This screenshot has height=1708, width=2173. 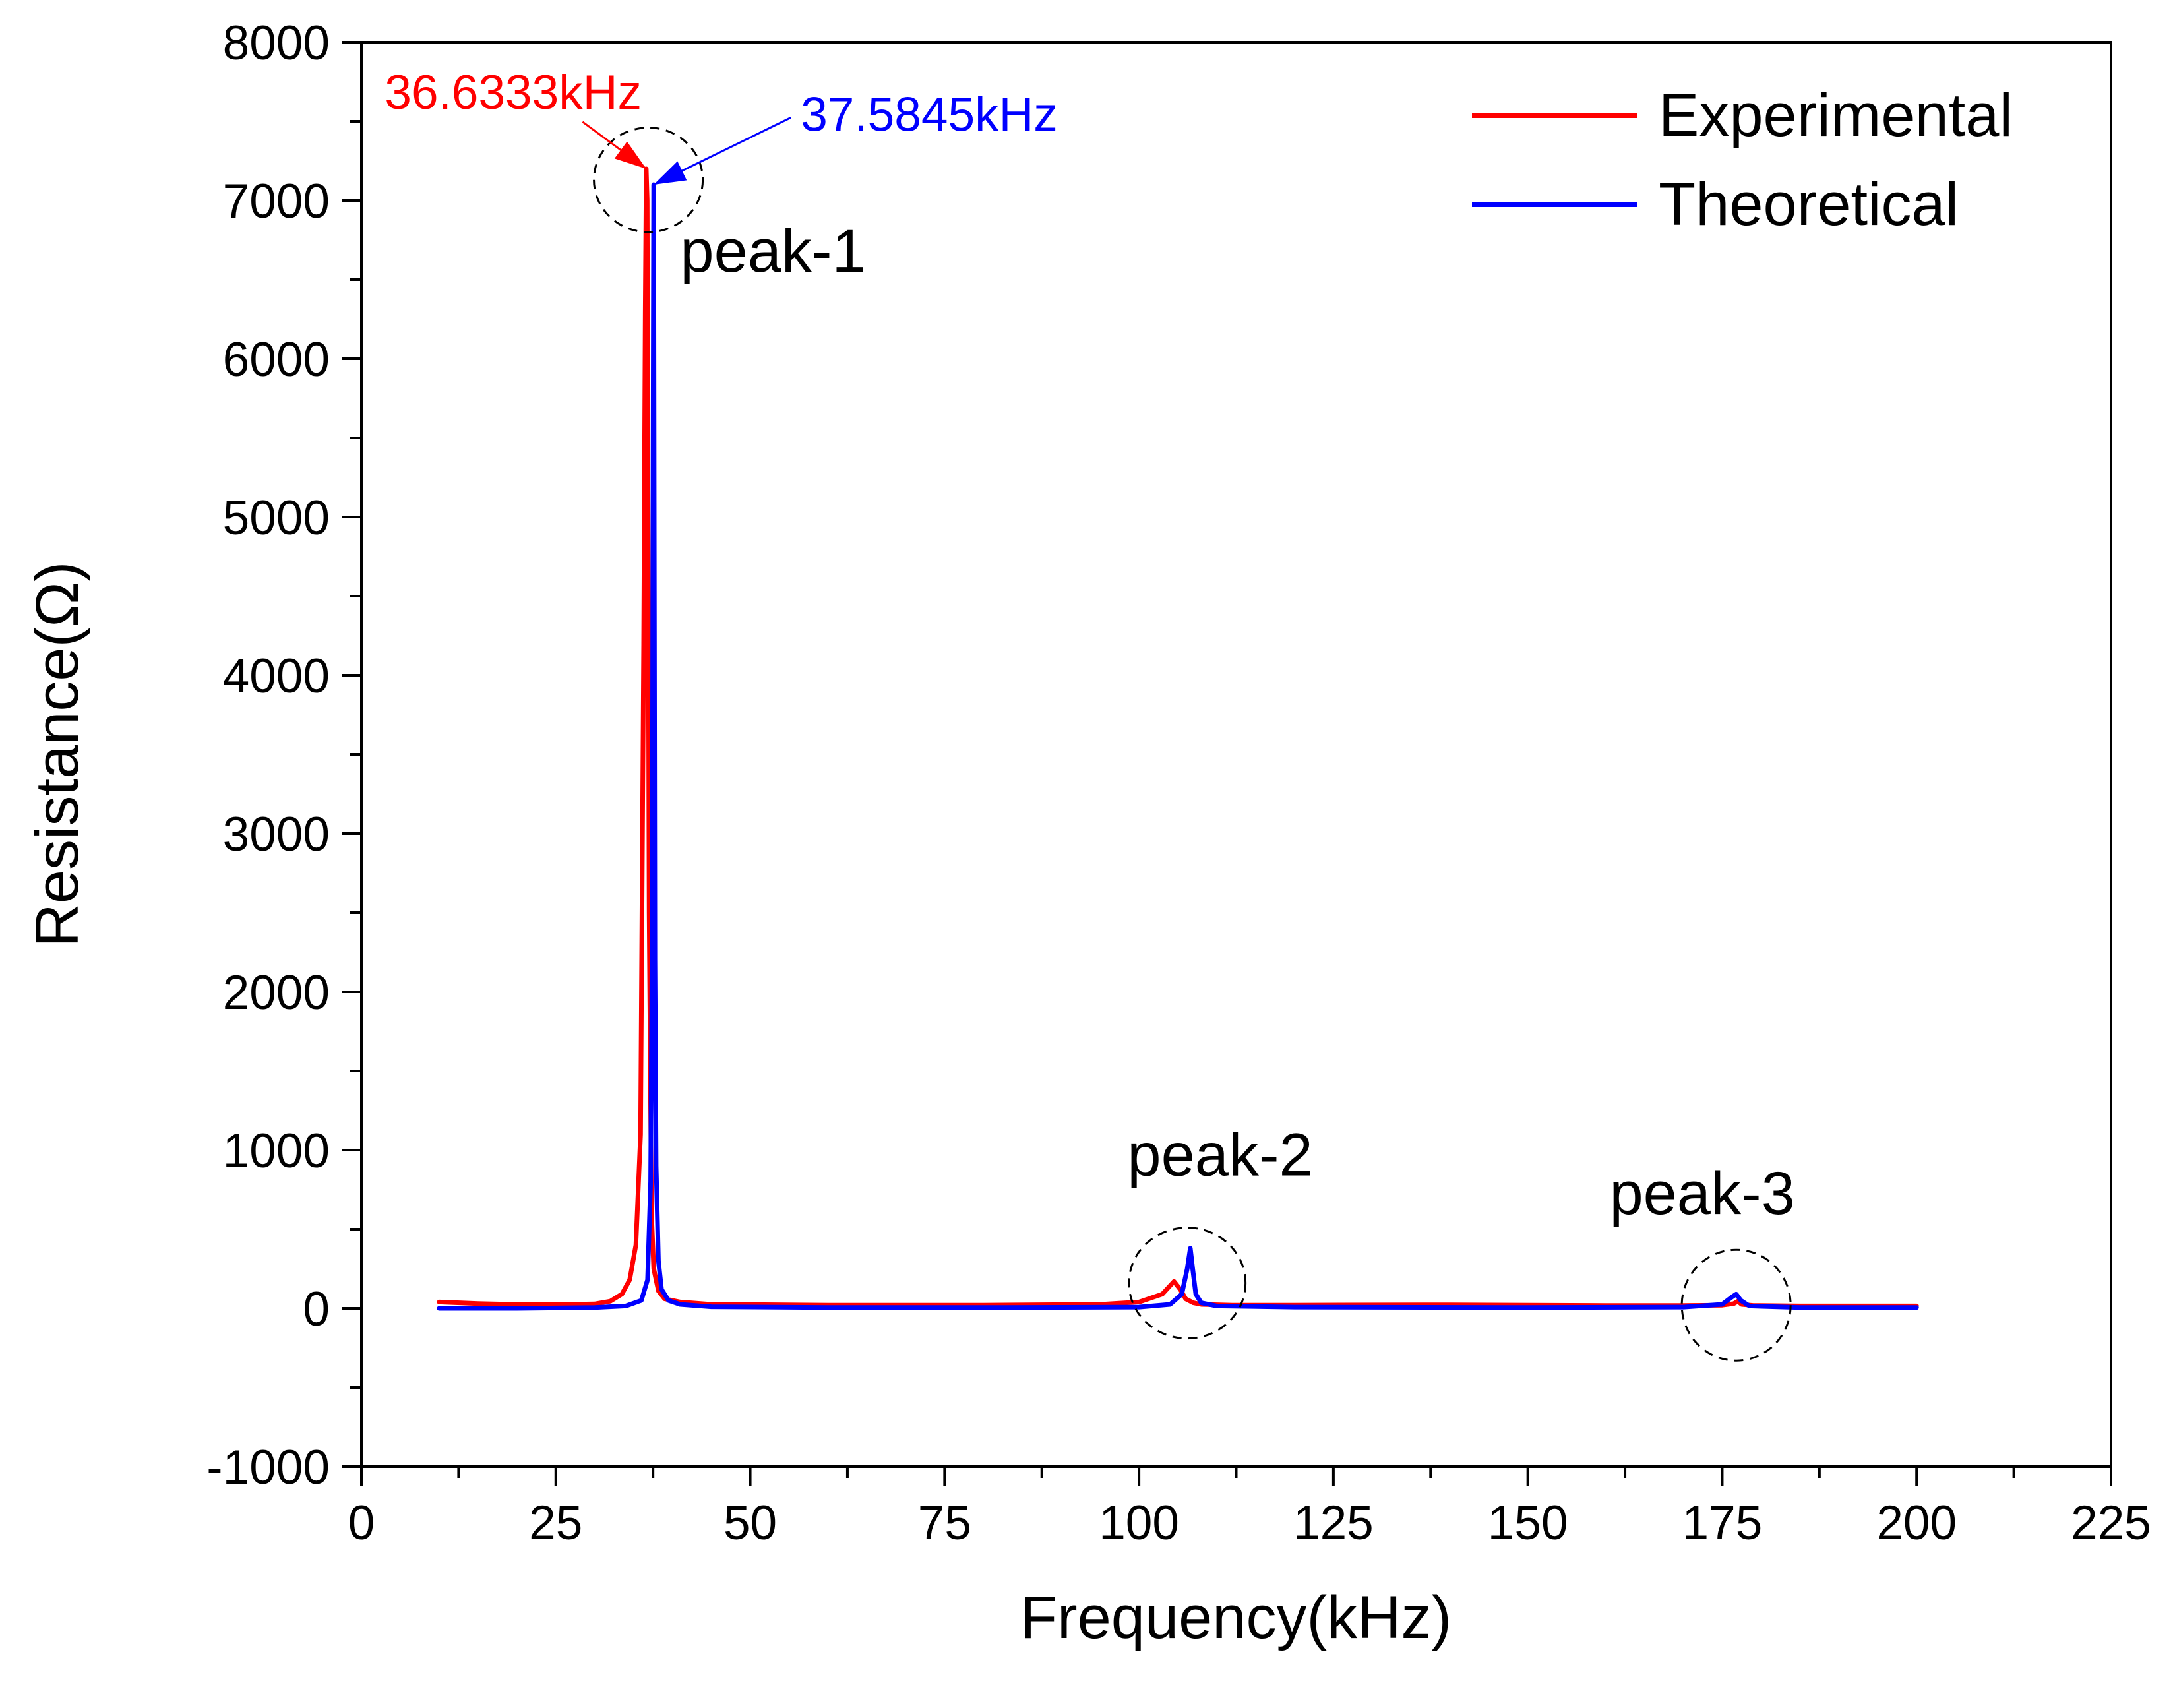 What do you see at coordinates (1836, 116) in the screenshot?
I see `legend-label-experimental: Experimental` at bounding box center [1836, 116].